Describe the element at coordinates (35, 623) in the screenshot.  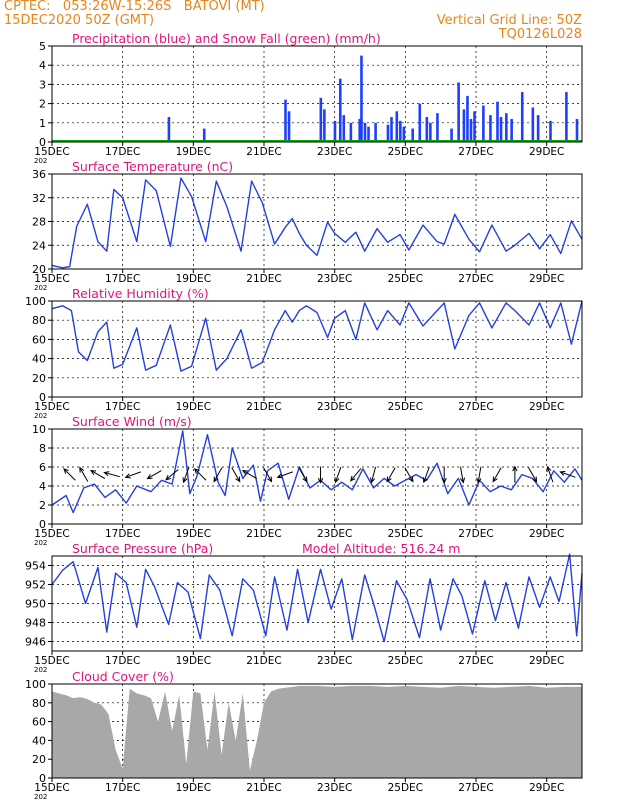
I see `y-tick-label: 948` at that location.